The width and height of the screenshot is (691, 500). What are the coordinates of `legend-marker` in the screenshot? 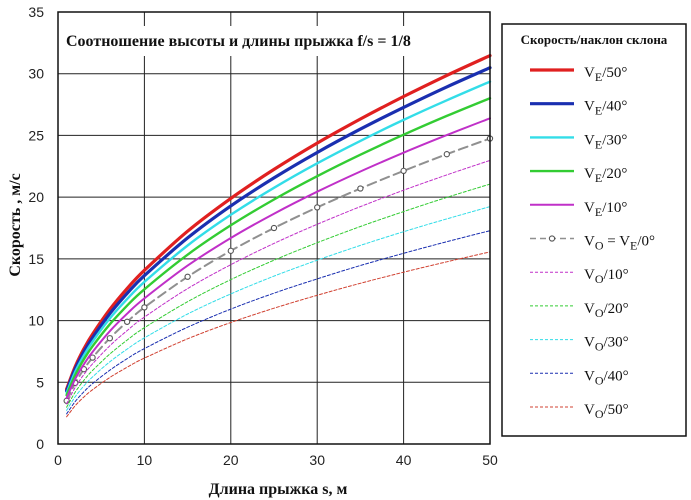 It's located at (552, 238).